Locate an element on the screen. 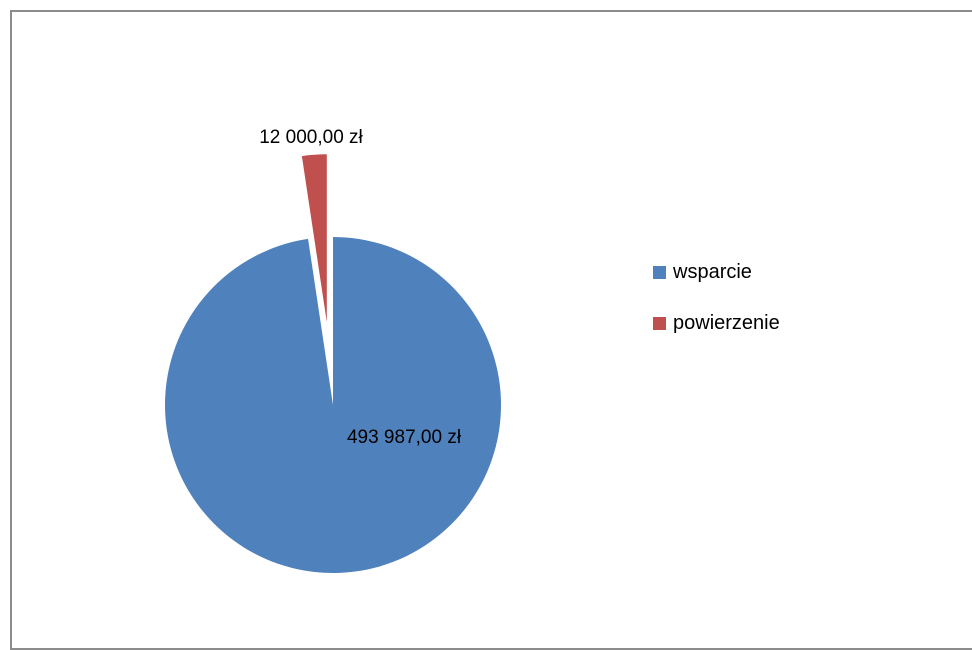  data-label-powierzenie: 12 000,00 zł is located at coordinates (311, 137).